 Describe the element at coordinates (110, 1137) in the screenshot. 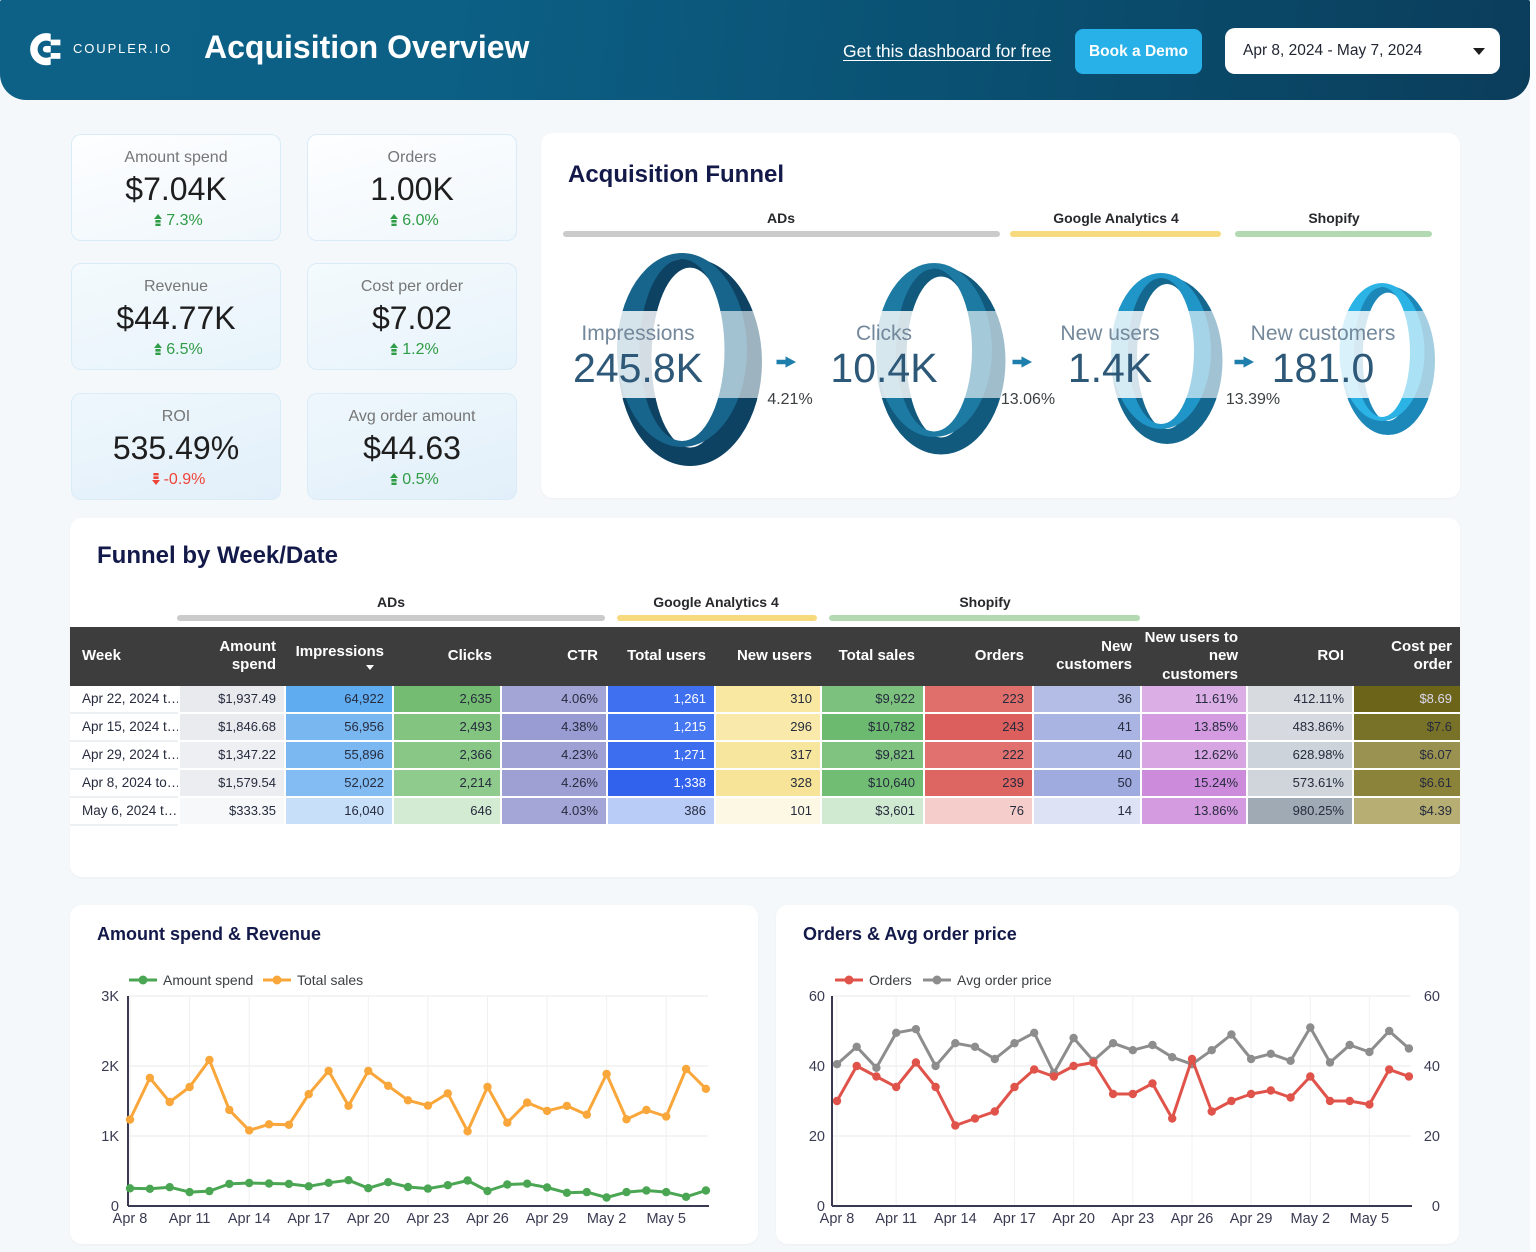

I see `svg-text: 1K` at that location.